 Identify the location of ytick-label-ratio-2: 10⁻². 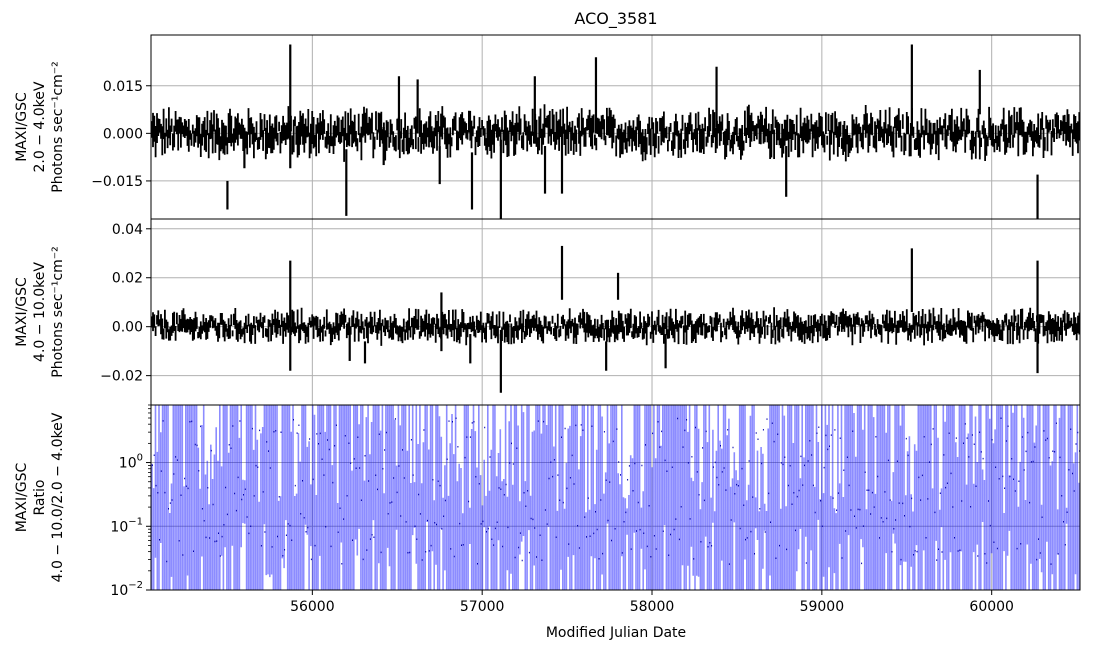
(126, 589).